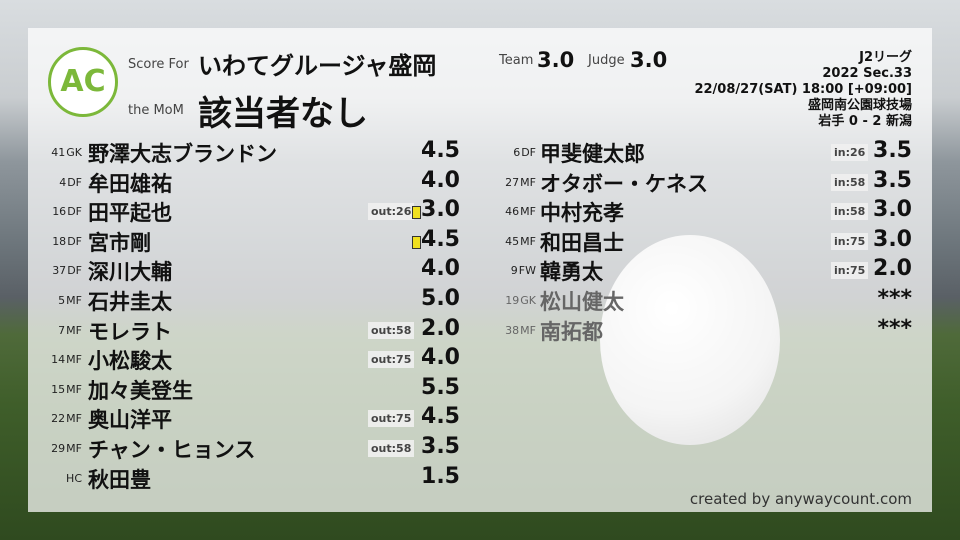  What do you see at coordinates (53, 330) in the screenshot?
I see `player-number-position: 7MF` at bounding box center [53, 330].